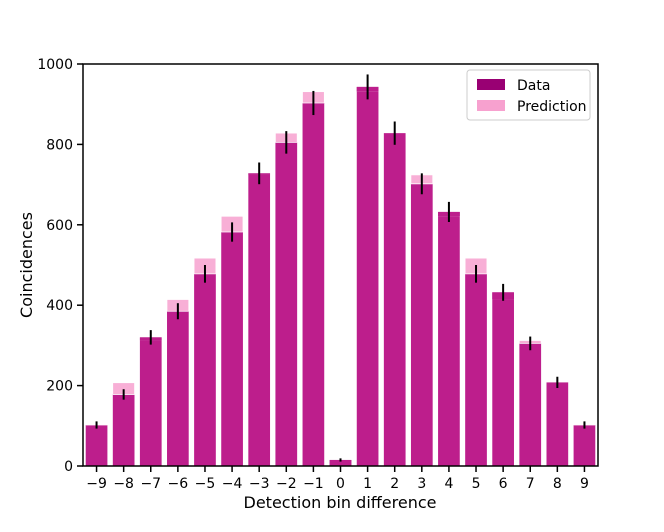  What do you see at coordinates (59, 387) in the screenshot?
I see `y-tick-label-200: 200` at bounding box center [59, 387].